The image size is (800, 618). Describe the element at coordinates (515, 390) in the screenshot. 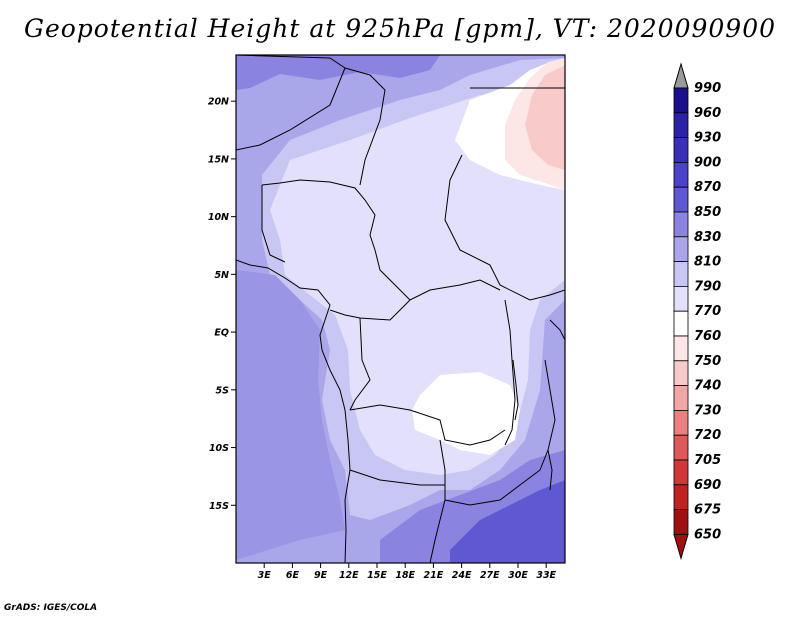

I see `lake-tanganyika` at that location.